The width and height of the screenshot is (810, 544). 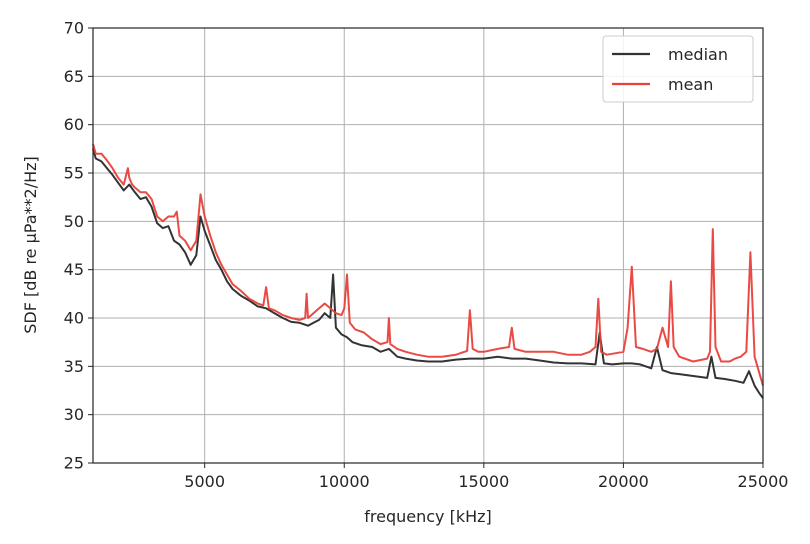 I want to click on y-axis-label: SDF [dB re µPa**2/Hz], so click(x=30, y=245).